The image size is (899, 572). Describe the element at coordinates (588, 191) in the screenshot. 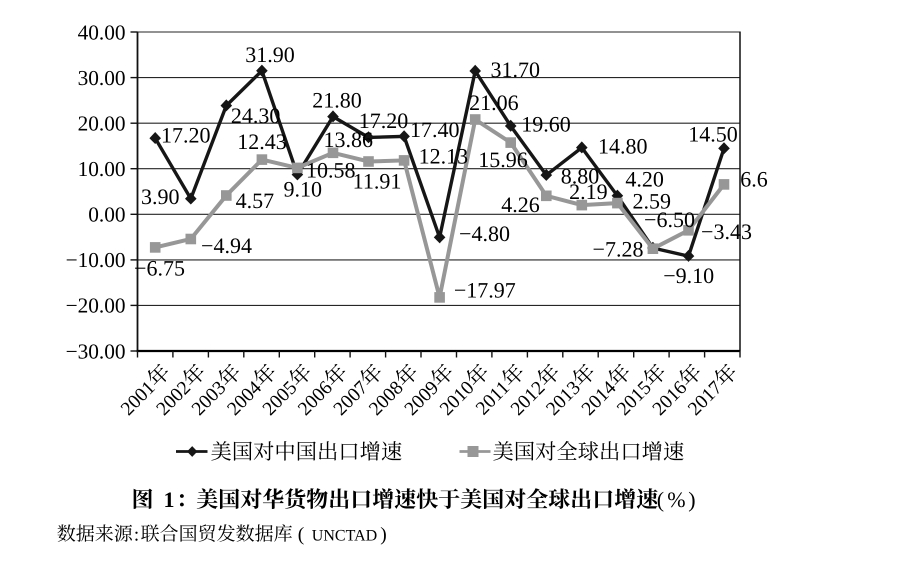

I see `svg-text: 2.19` at that location.